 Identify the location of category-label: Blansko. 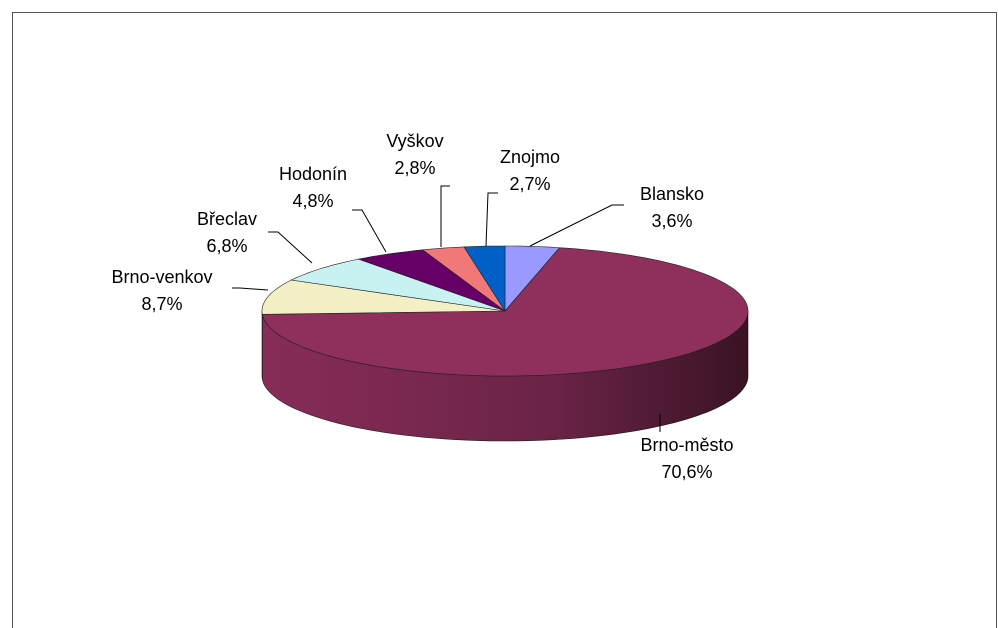
(672, 194).